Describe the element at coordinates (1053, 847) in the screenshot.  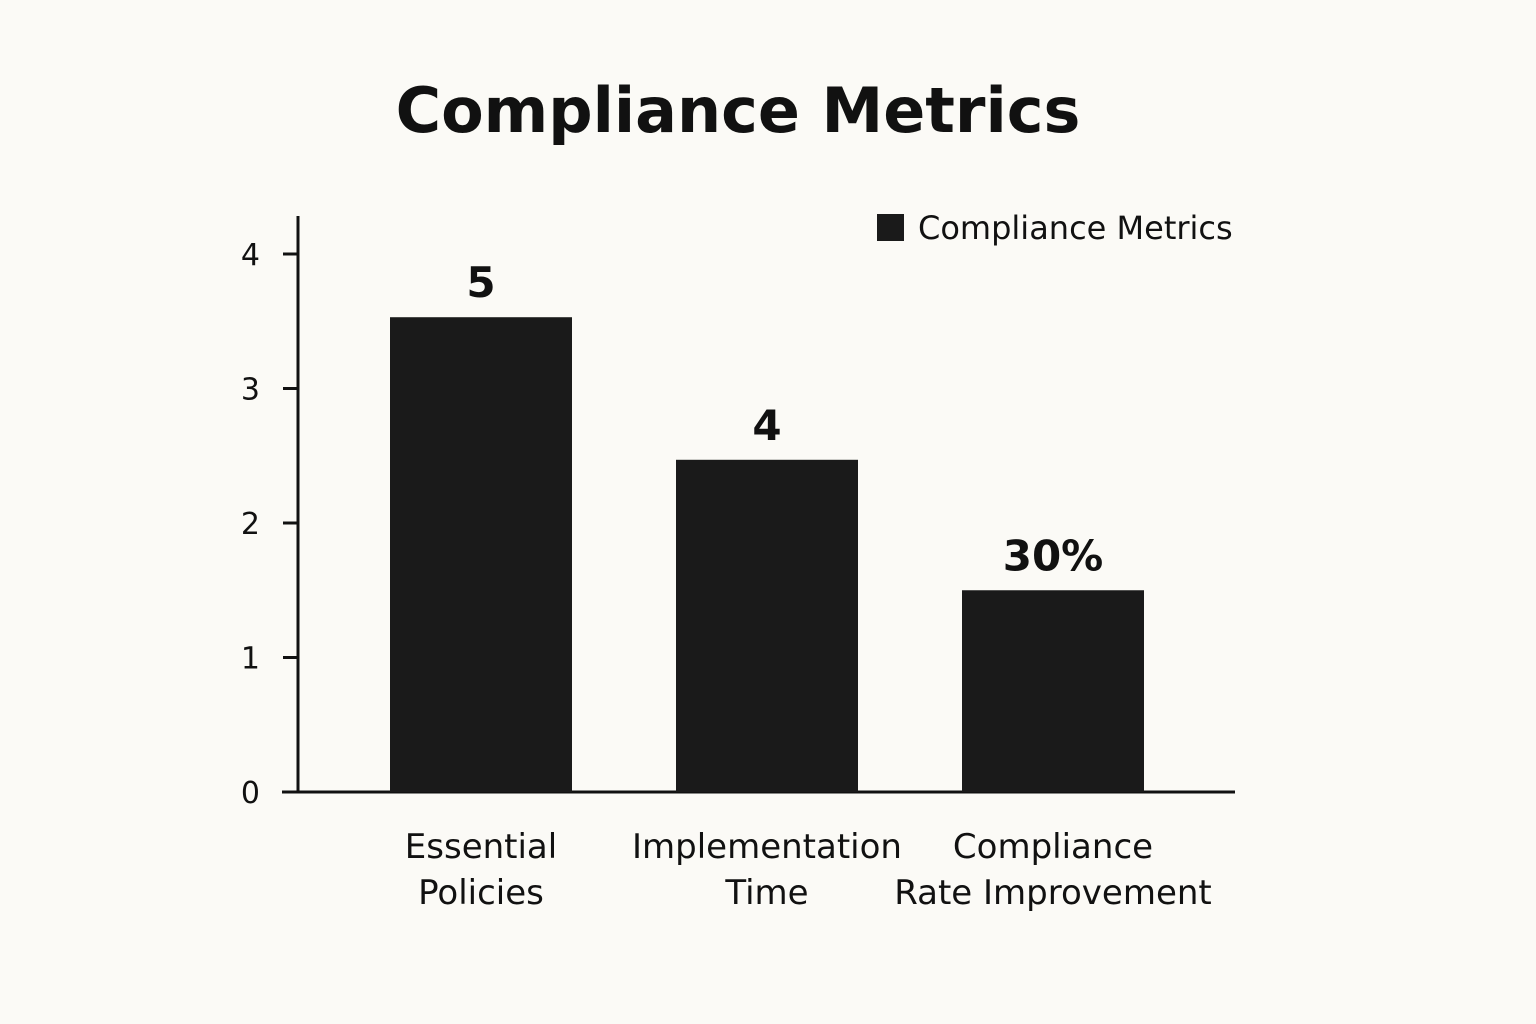
I see `x-tick-label: Compliance` at that location.